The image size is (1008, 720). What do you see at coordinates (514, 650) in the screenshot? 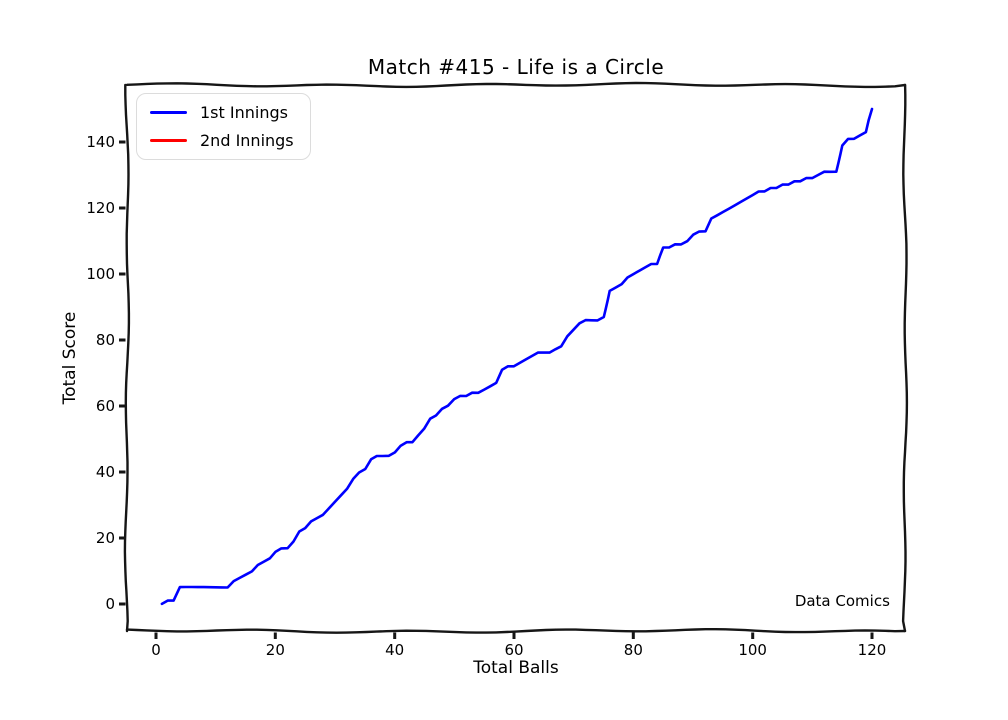
I see `x-tick-label: 60` at bounding box center [514, 650].